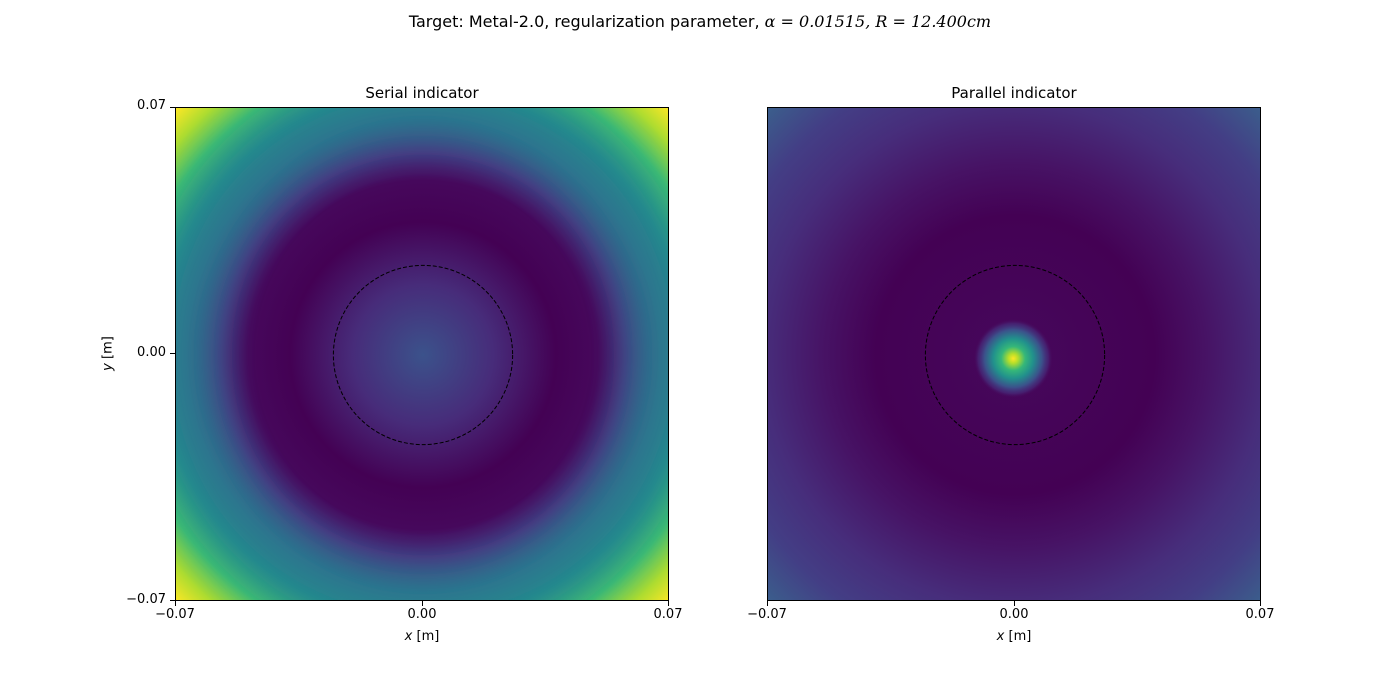 The height and width of the screenshot is (700, 1400). I want to click on serial-y-axis-label: y [m], so click(108, 354).